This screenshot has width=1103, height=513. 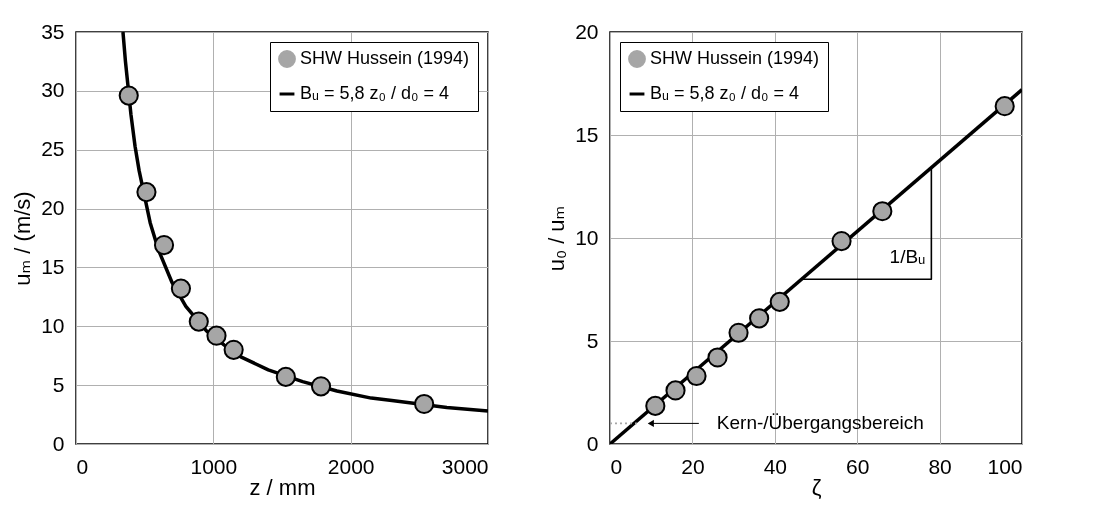 What do you see at coordinates (282, 487) in the screenshot?
I see `x-axis-title: z / mm` at bounding box center [282, 487].